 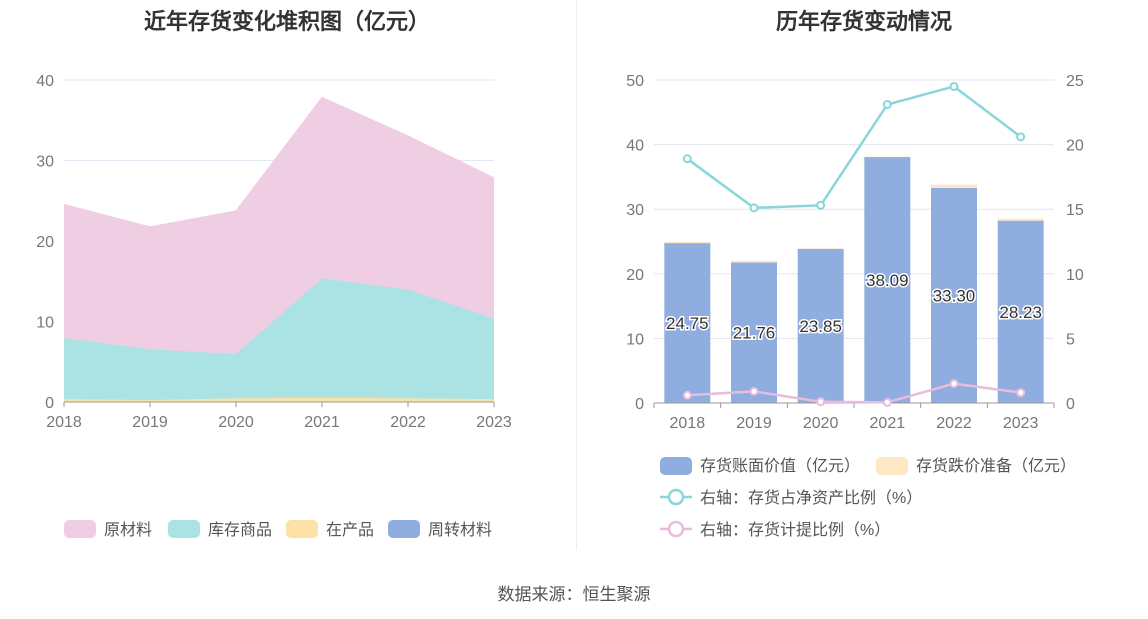 I want to click on legend-swatch-turnover-materials, so click(x=404, y=529).